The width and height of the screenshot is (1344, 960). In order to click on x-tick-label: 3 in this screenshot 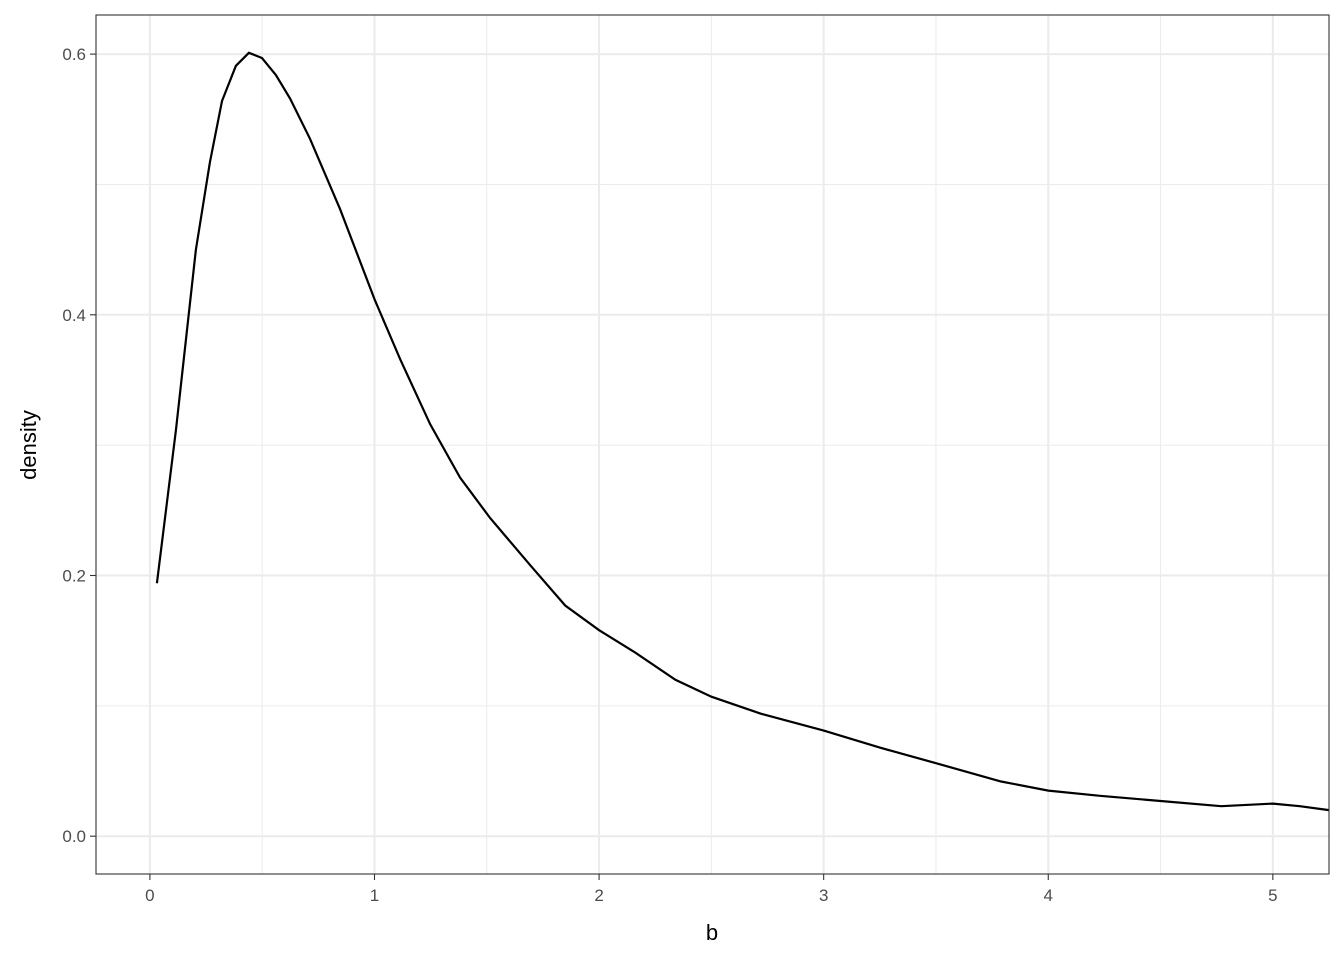, I will do `click(823, 895)`.